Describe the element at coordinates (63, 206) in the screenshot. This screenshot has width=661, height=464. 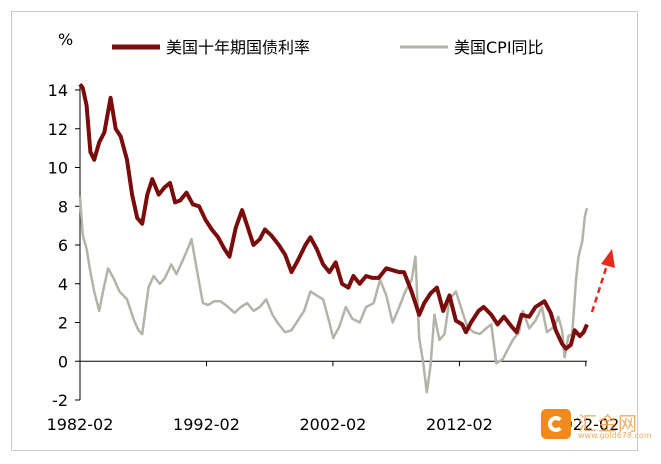
I see `y-tick-label: 8` at that location.